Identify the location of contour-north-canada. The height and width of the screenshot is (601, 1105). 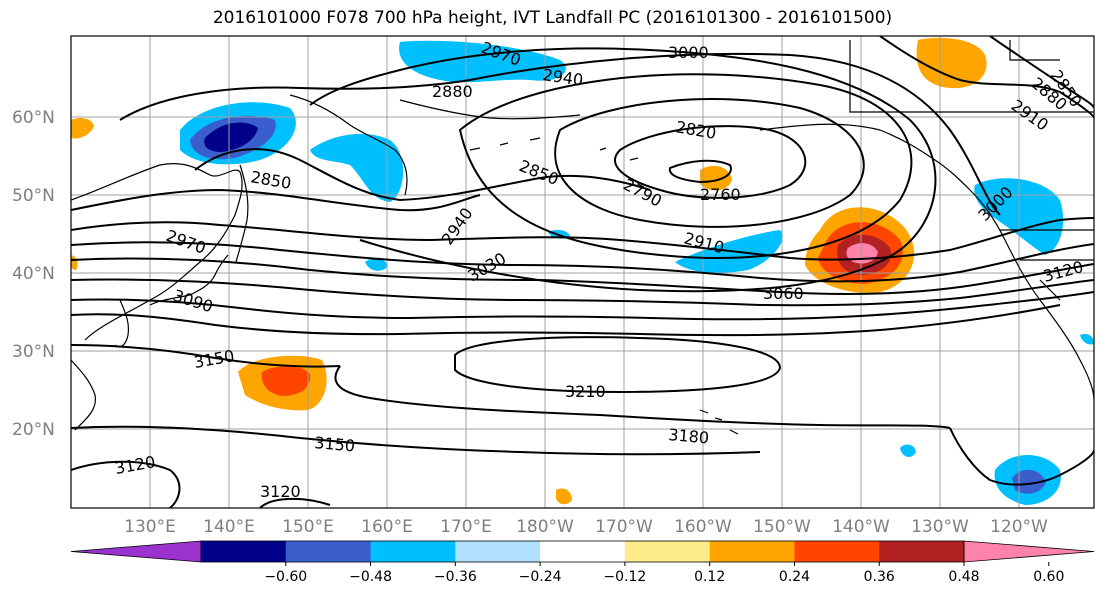
(986, 77).